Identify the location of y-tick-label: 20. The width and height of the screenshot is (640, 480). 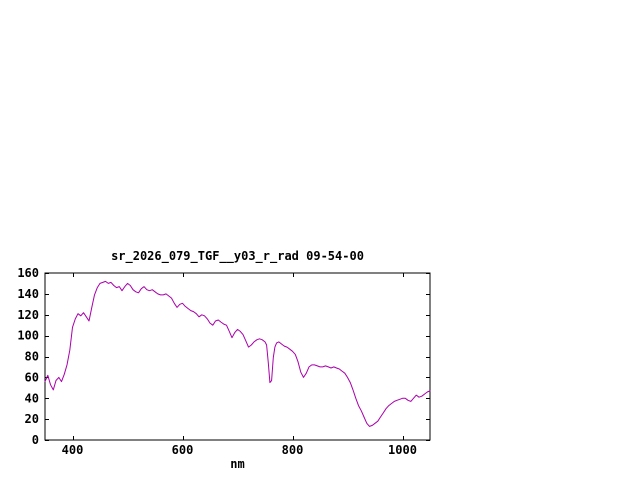
(32, 419).